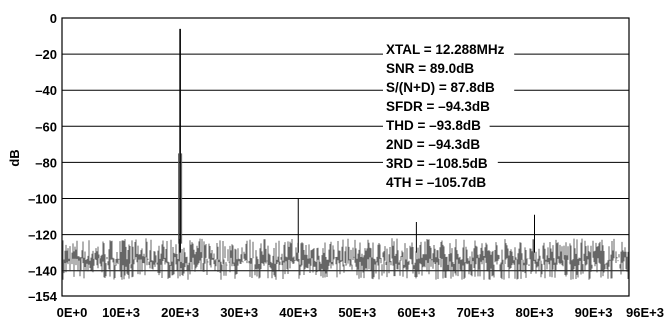 Image resolution: width=667 pixels, height=322 pixels. Describe the element at coordinates (239, 312) in the screenshot. I see `x-tick-label-3: 30E+3` at that location.